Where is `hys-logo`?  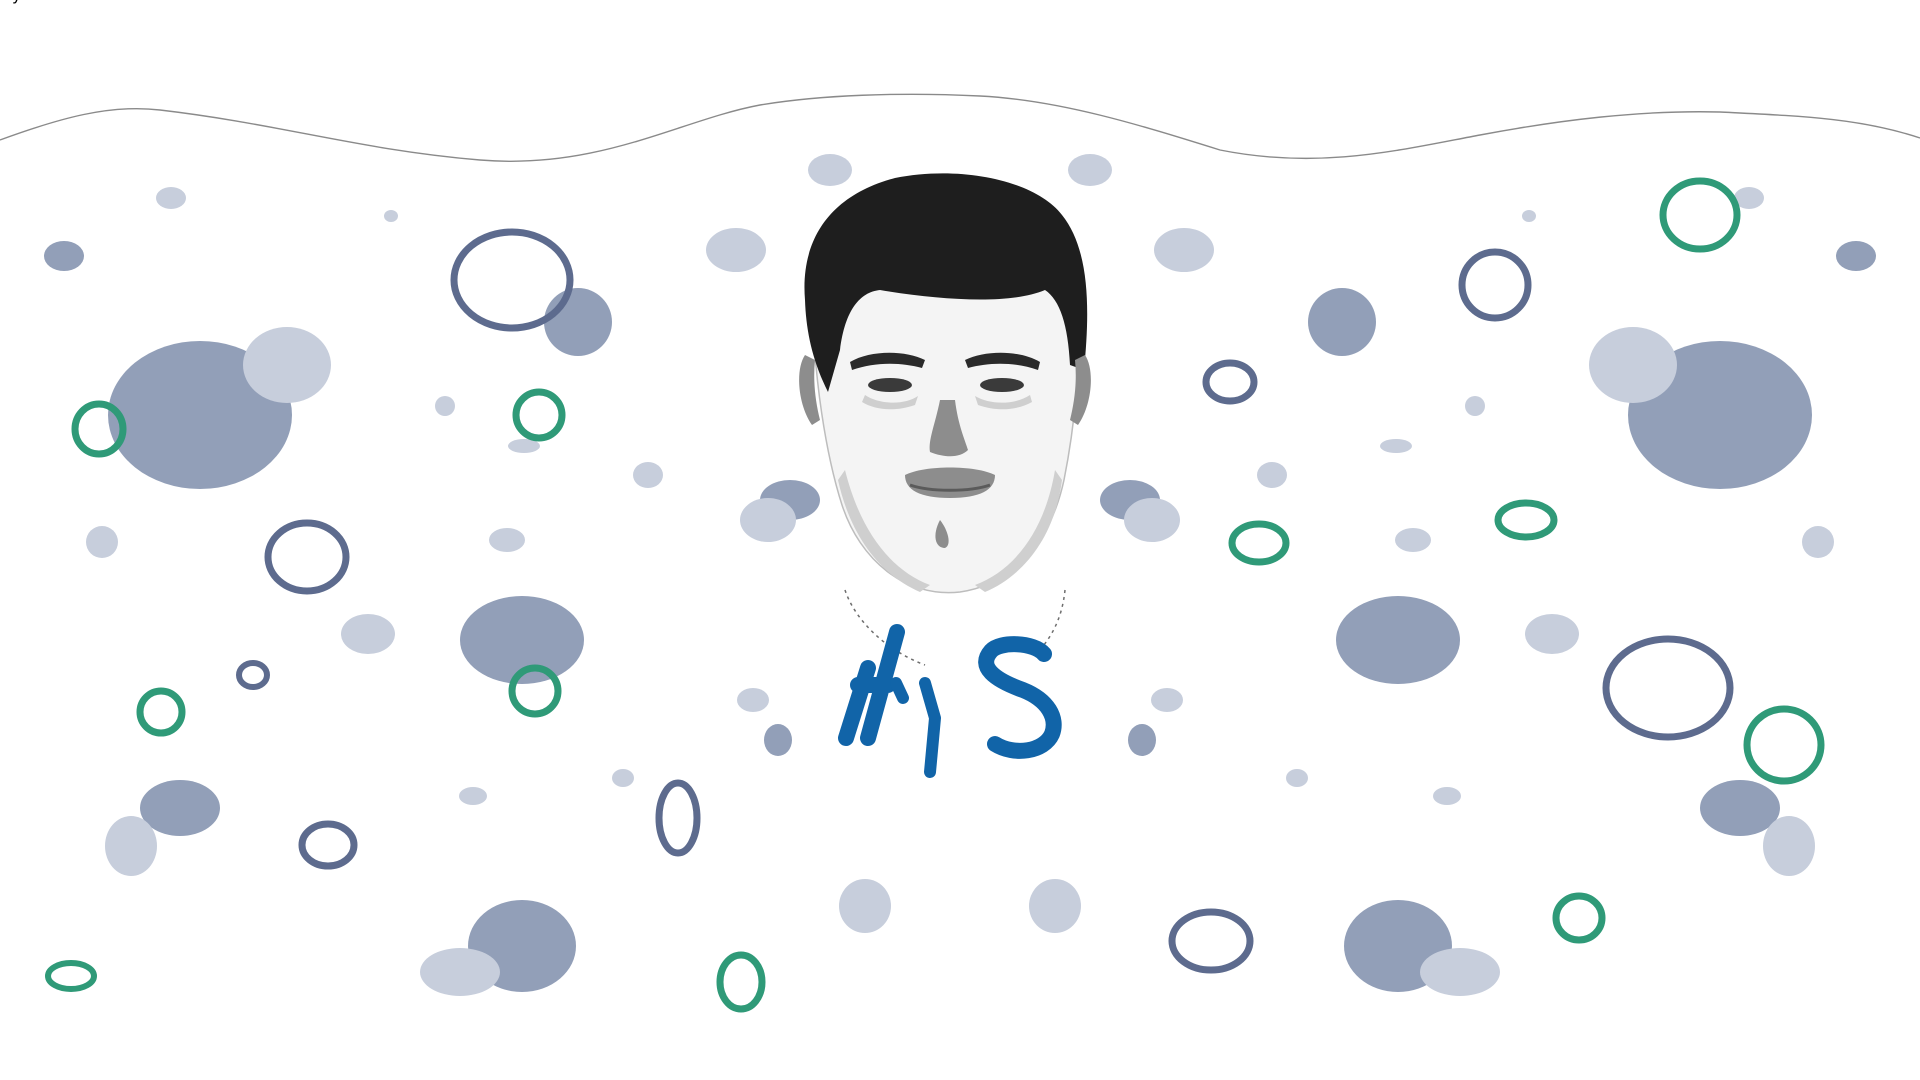 hys-logo is located at coordinates (950, 701).